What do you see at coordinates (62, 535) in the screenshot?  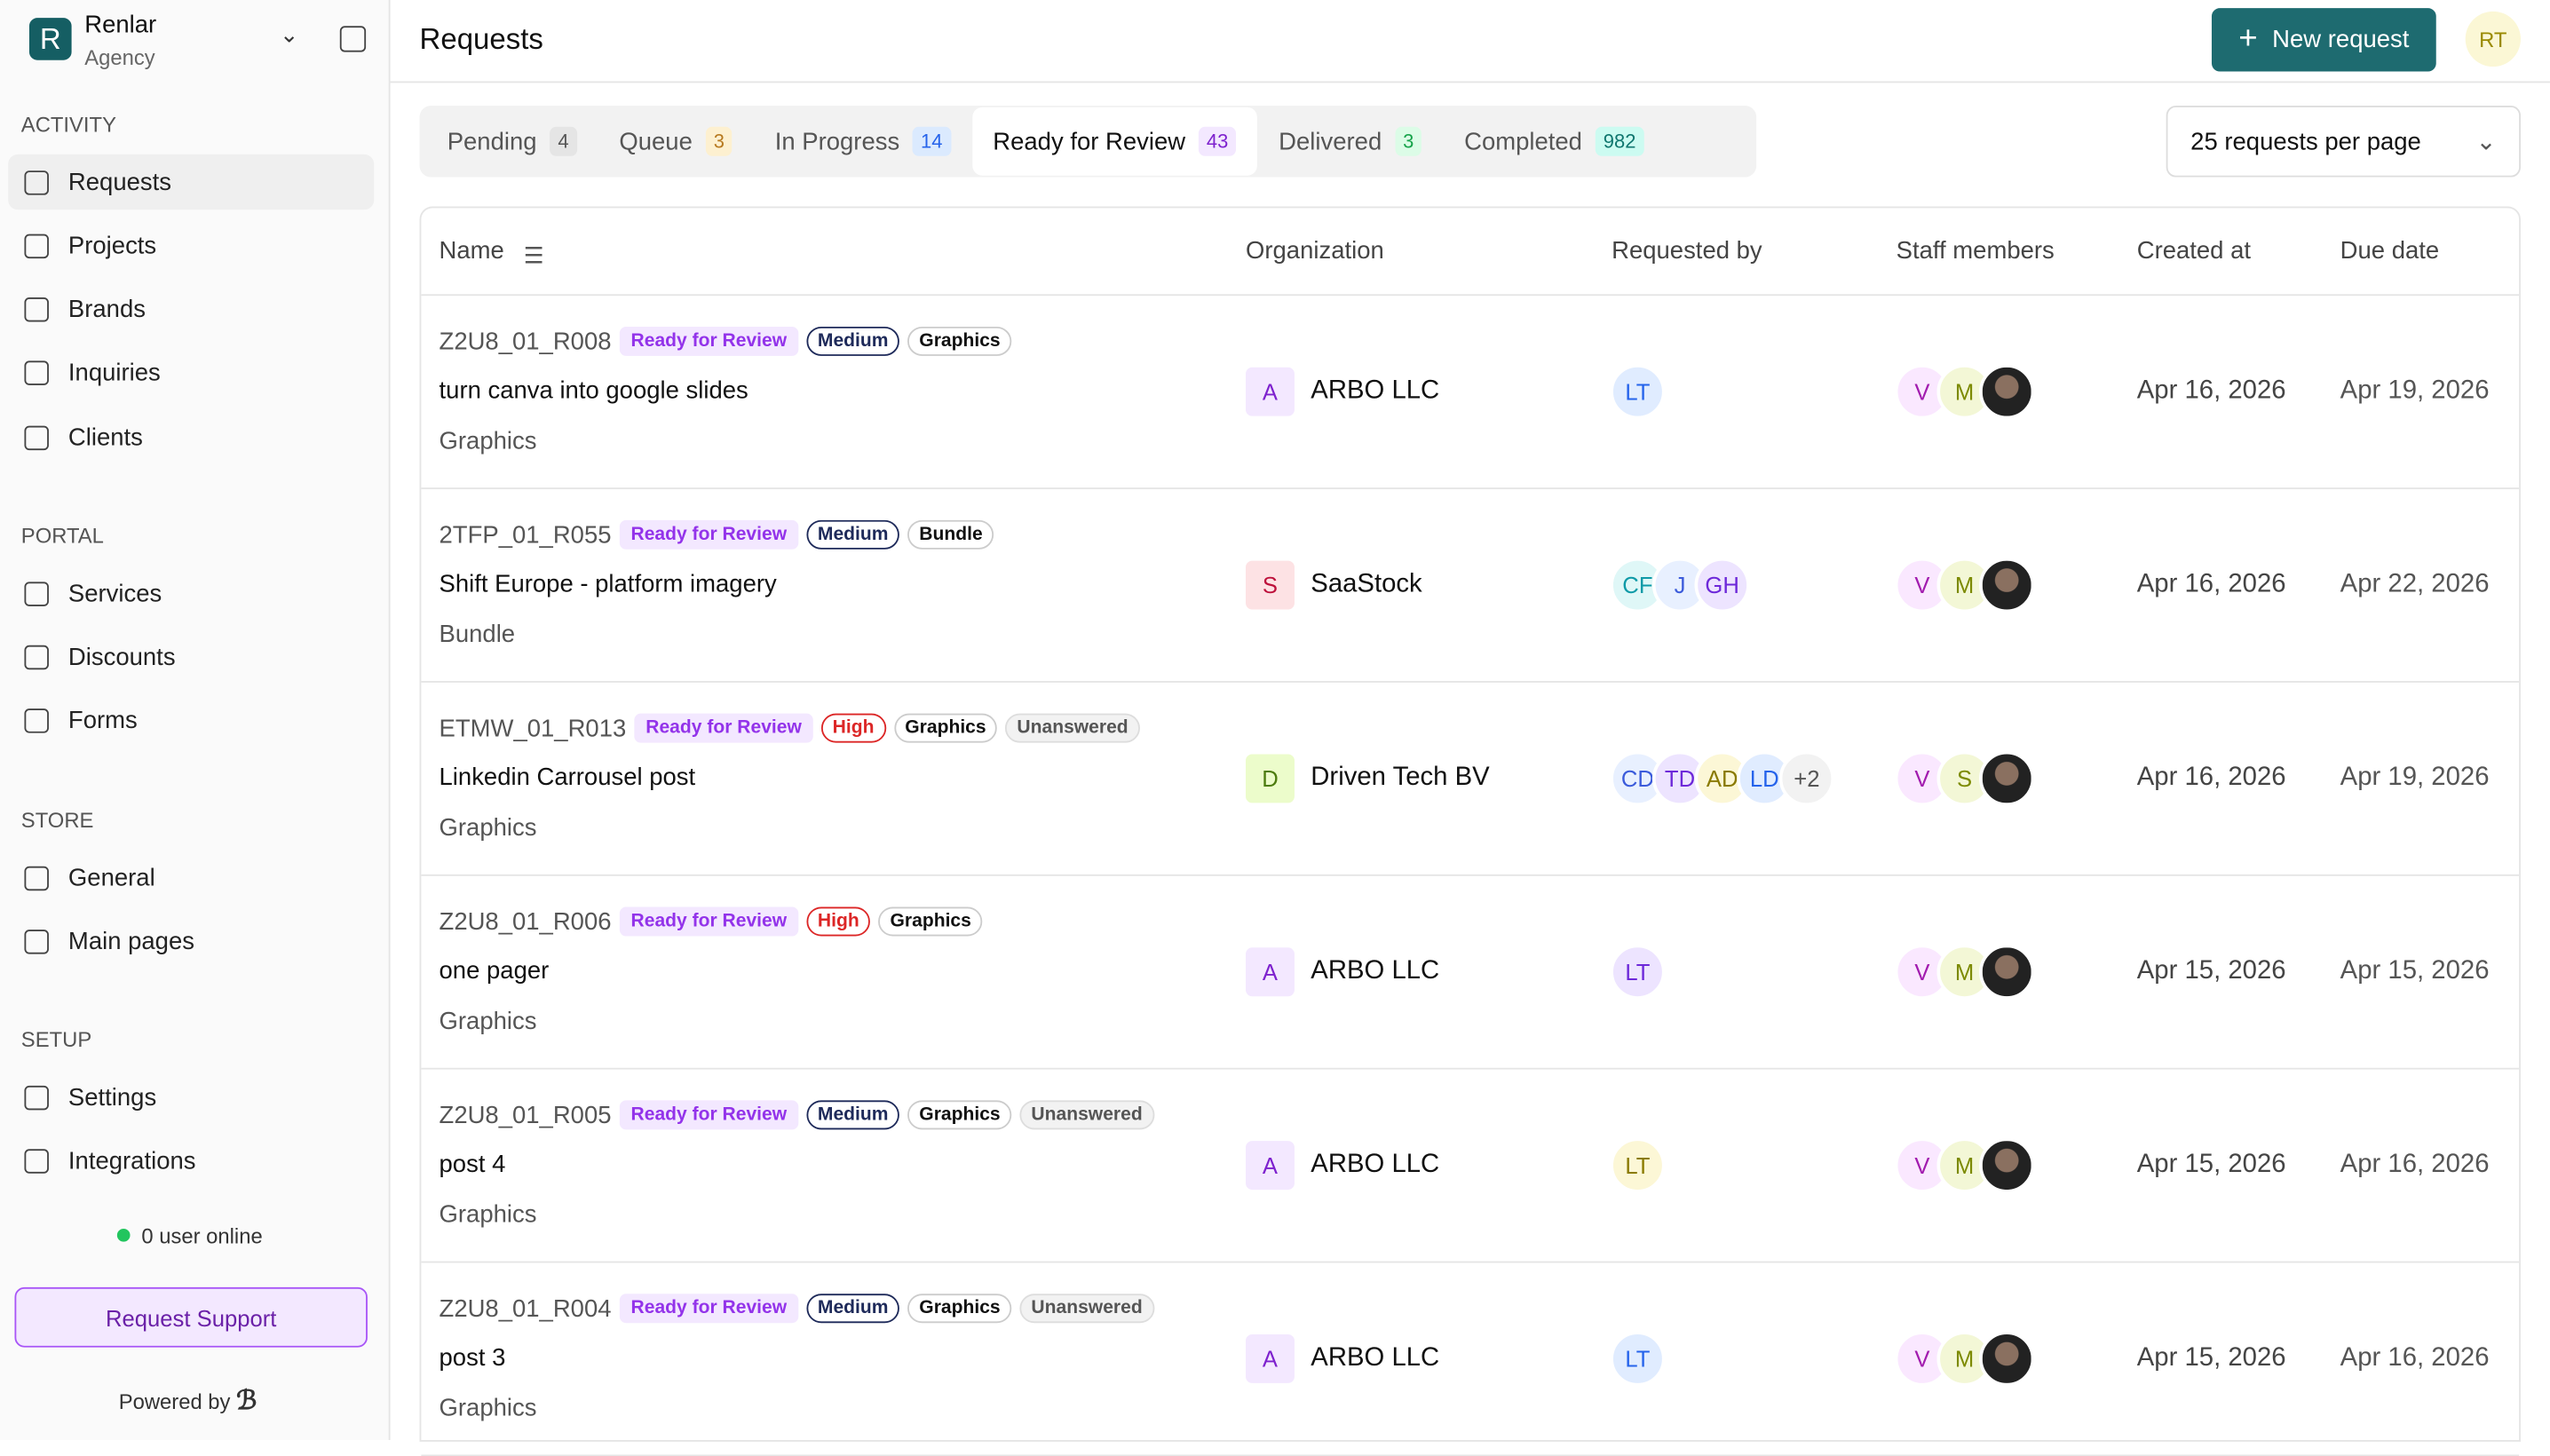 I see `section-title: PORTAL` at bounding box center [62, 535].